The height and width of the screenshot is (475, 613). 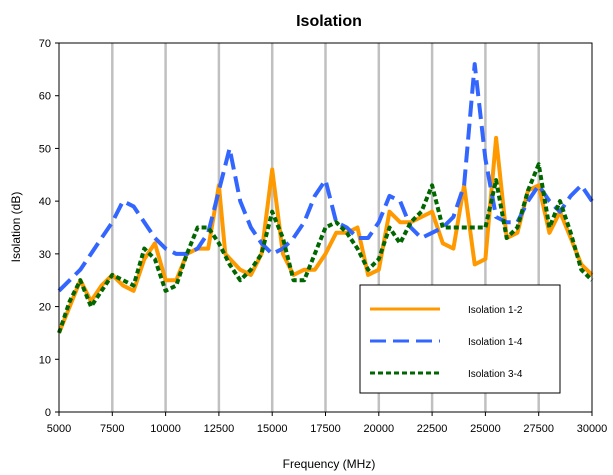 What do you see at coordinates (538, 429) in the screenshot?
I see `x-tick-label: 27500` at bounding box center [538, 429].